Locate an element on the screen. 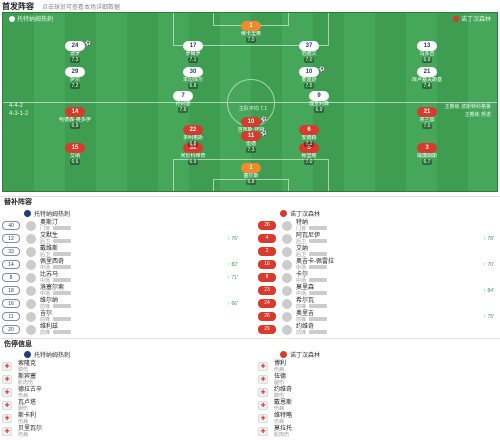 The width and height of the screenshot is (500, 440). sub-info: 比苏马 中场 is located at coordinates (141, 278).